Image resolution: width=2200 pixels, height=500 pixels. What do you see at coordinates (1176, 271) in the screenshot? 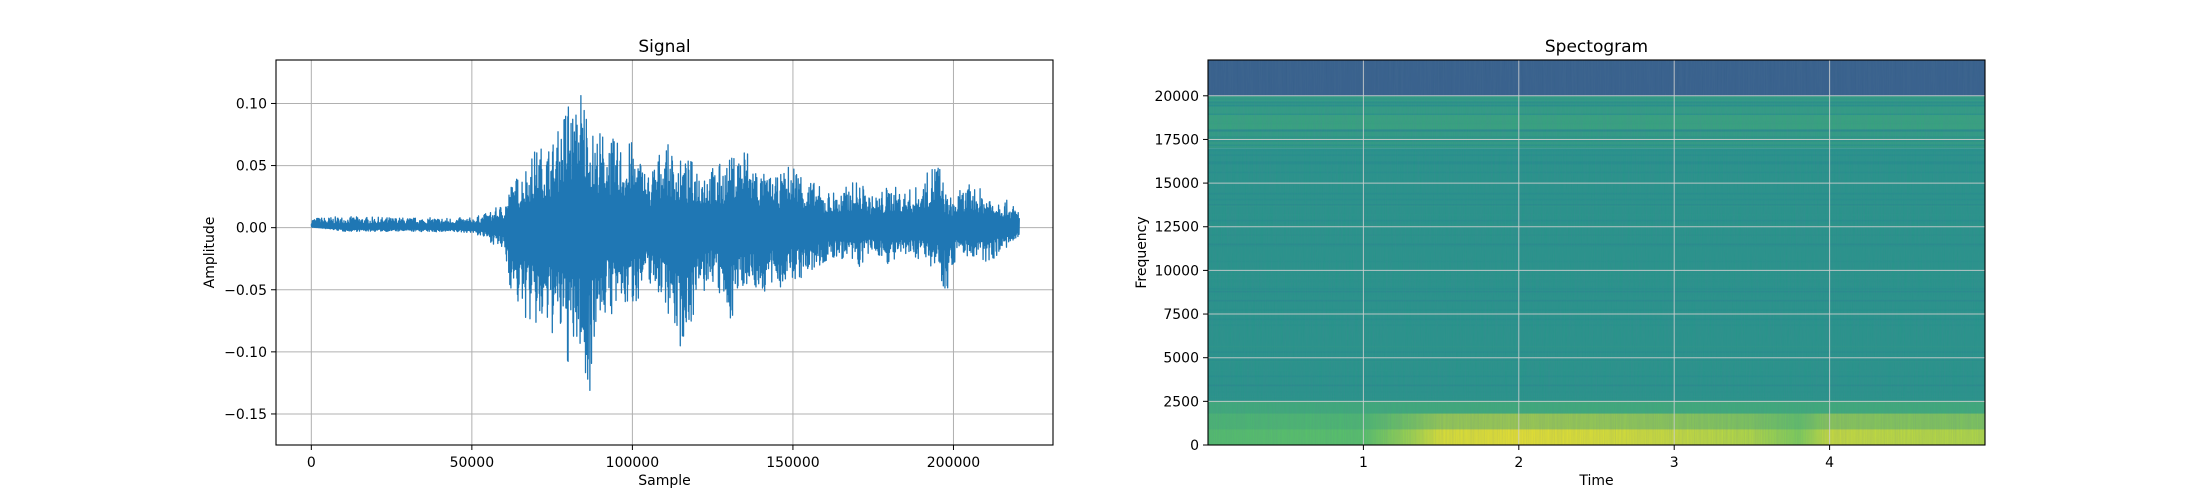
I see `spectrogram-y-tick-label: 10000` at bounding box center [1176, 271].